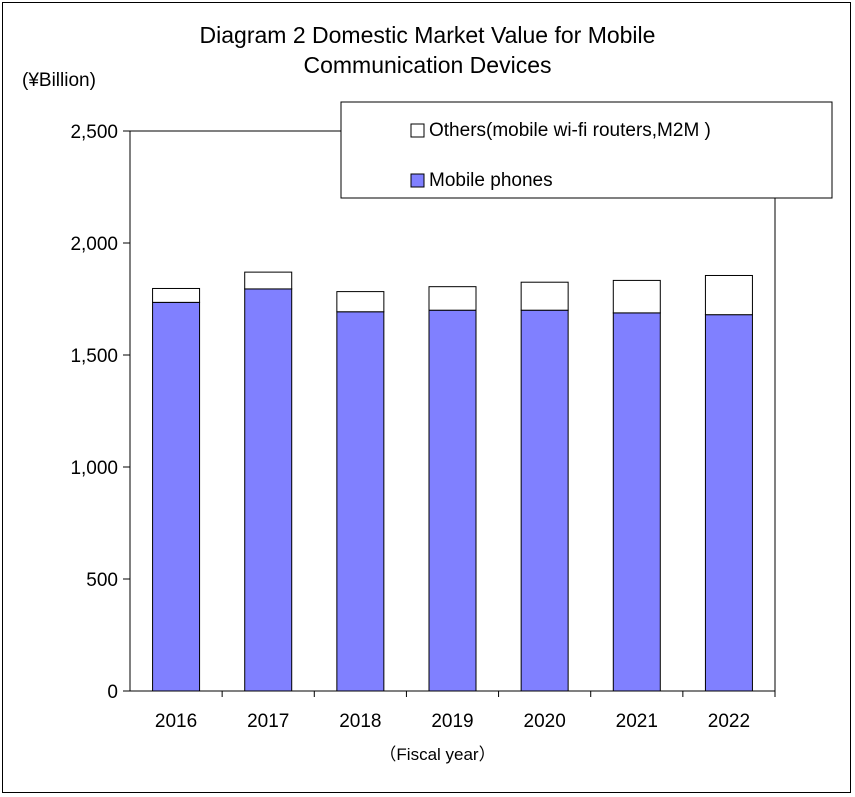 The image size is (855, 797). Describe the element at coordinates (427, 65) in the screenshot. I see `chart-title-line-2: Communication Devices` at that location.